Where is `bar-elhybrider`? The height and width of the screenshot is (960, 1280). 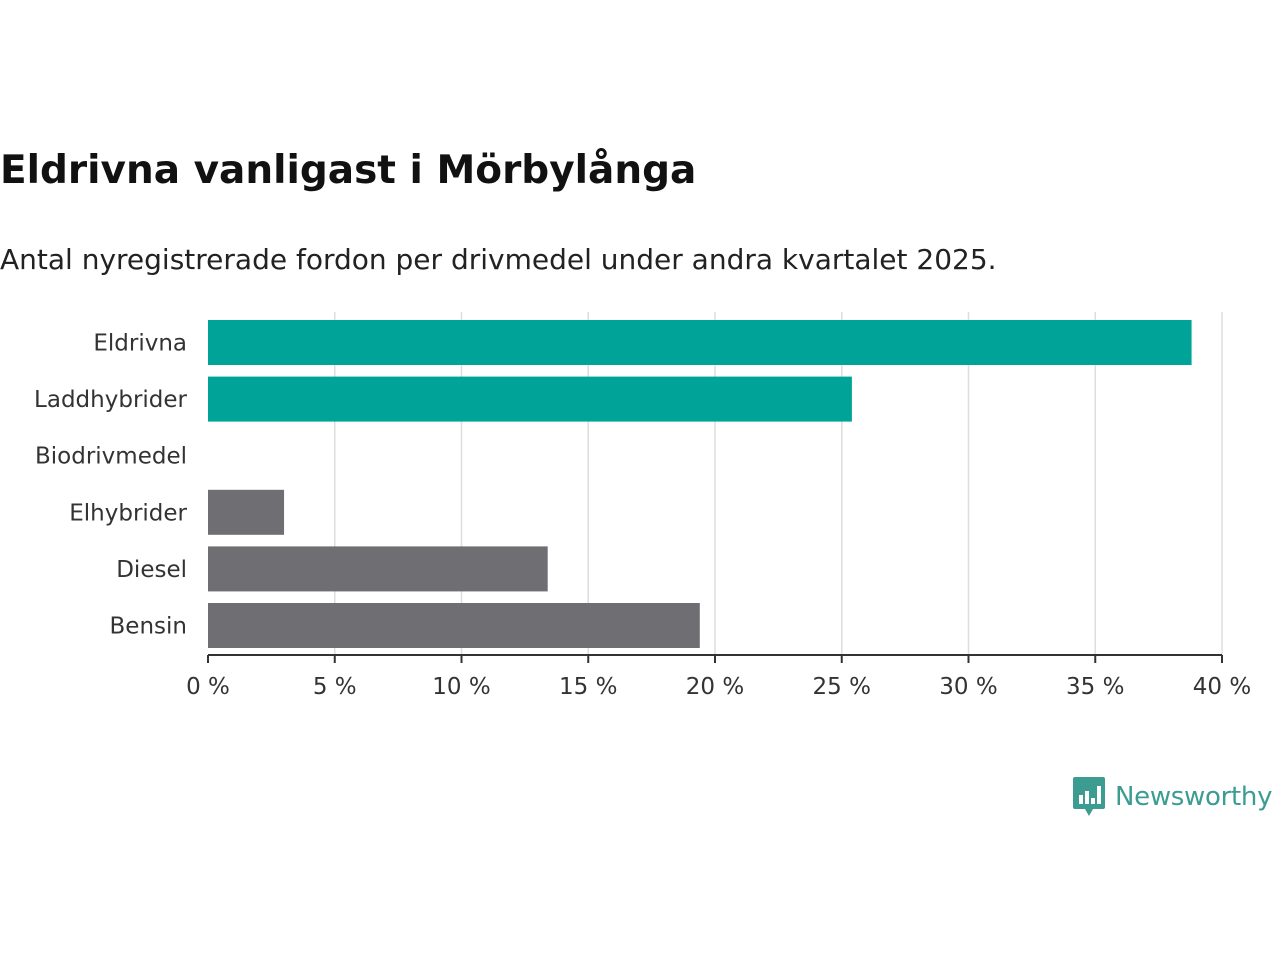 bar-elhybrider is located at coordinates (246, 512).